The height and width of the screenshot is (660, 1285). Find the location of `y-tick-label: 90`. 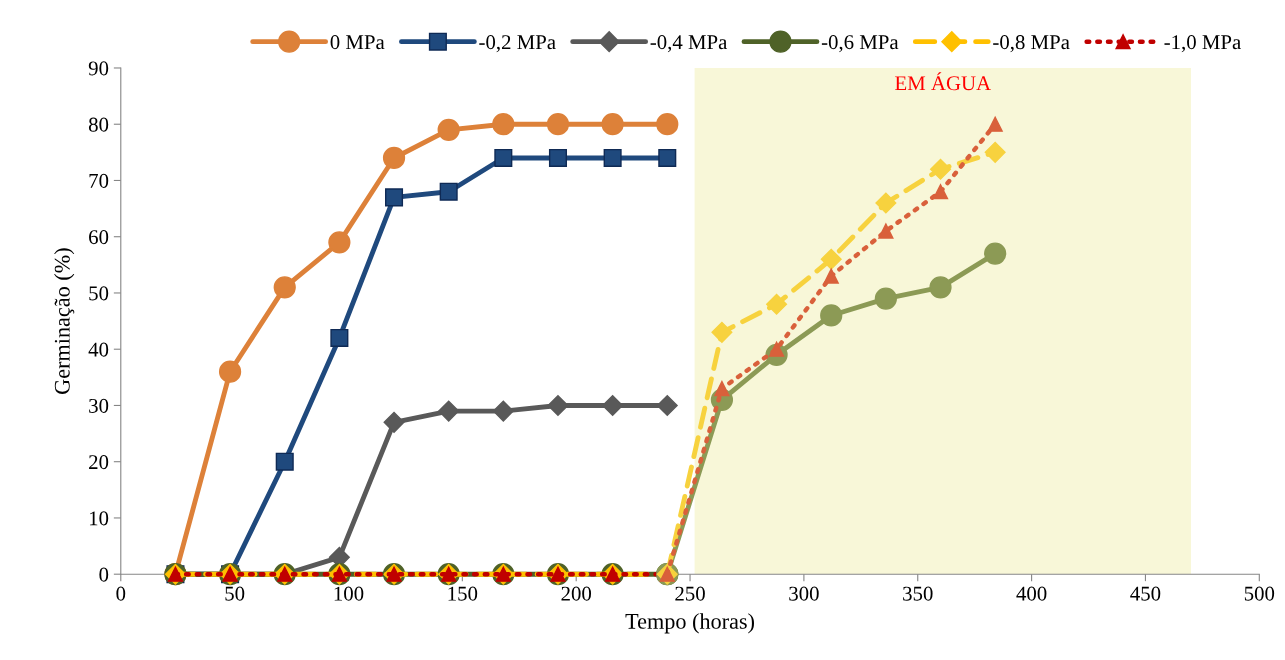

y-tick-label: 90 is located at coordinates (98, 68).